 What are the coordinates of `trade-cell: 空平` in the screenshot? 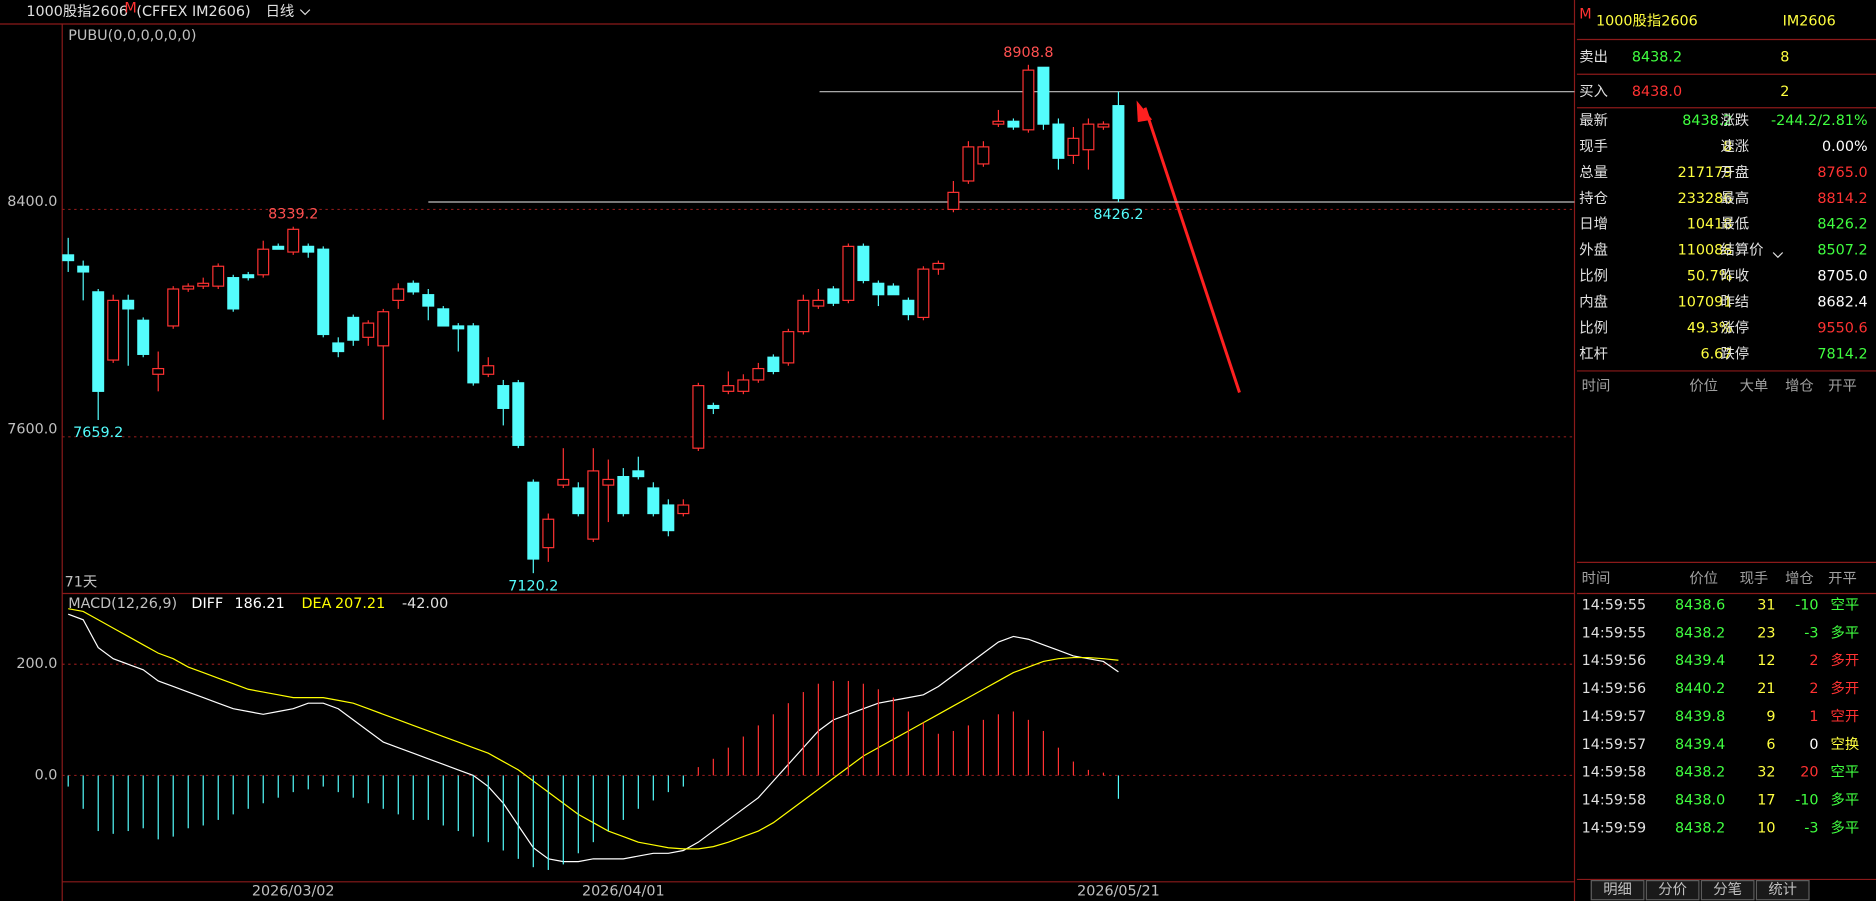 It's located at (1845, 604).